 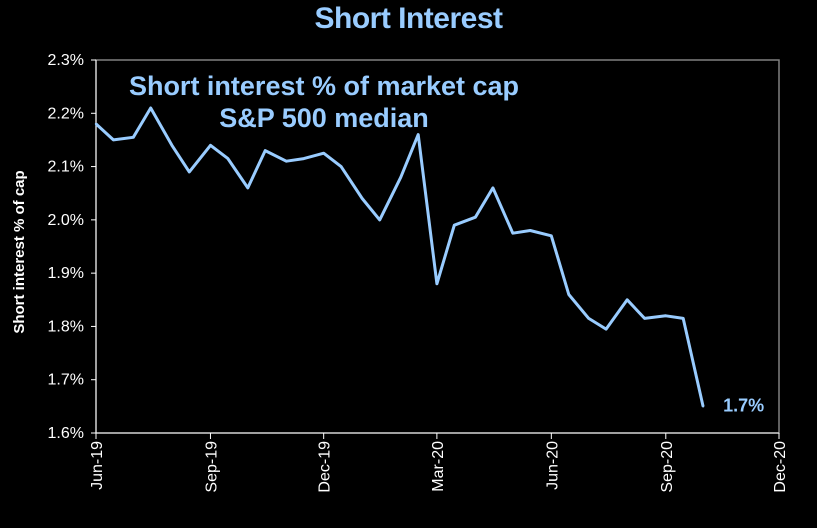 What do you see at coordinates (780, 467) in the screenshot?
I see `x-tick-label: Dec-20` at bounding box center [780, 467].